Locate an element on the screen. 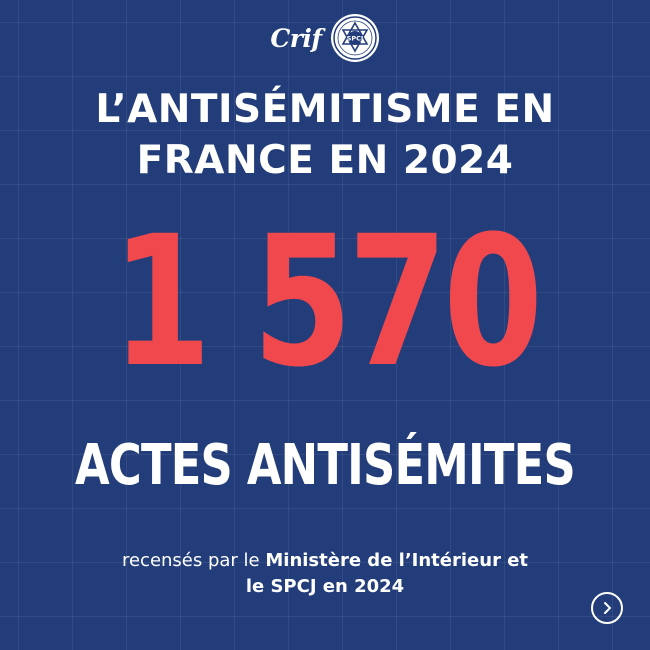 The height and width of the screenshot is (650, 650). source-note-spcj: le SPCJ en 2024 is located at coordinates (325, 586).